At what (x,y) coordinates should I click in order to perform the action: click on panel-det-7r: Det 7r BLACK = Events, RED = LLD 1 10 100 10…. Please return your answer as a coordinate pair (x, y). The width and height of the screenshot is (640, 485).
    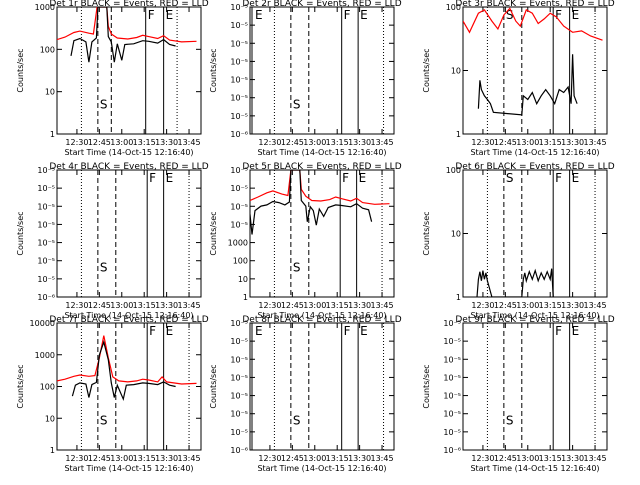
    Looking at the image, I should click on (112, 394).